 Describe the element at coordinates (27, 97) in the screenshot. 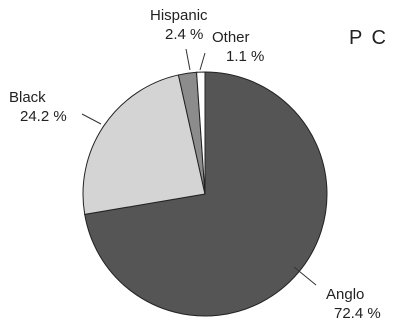

I see `slice-label-black: Black` at that location.